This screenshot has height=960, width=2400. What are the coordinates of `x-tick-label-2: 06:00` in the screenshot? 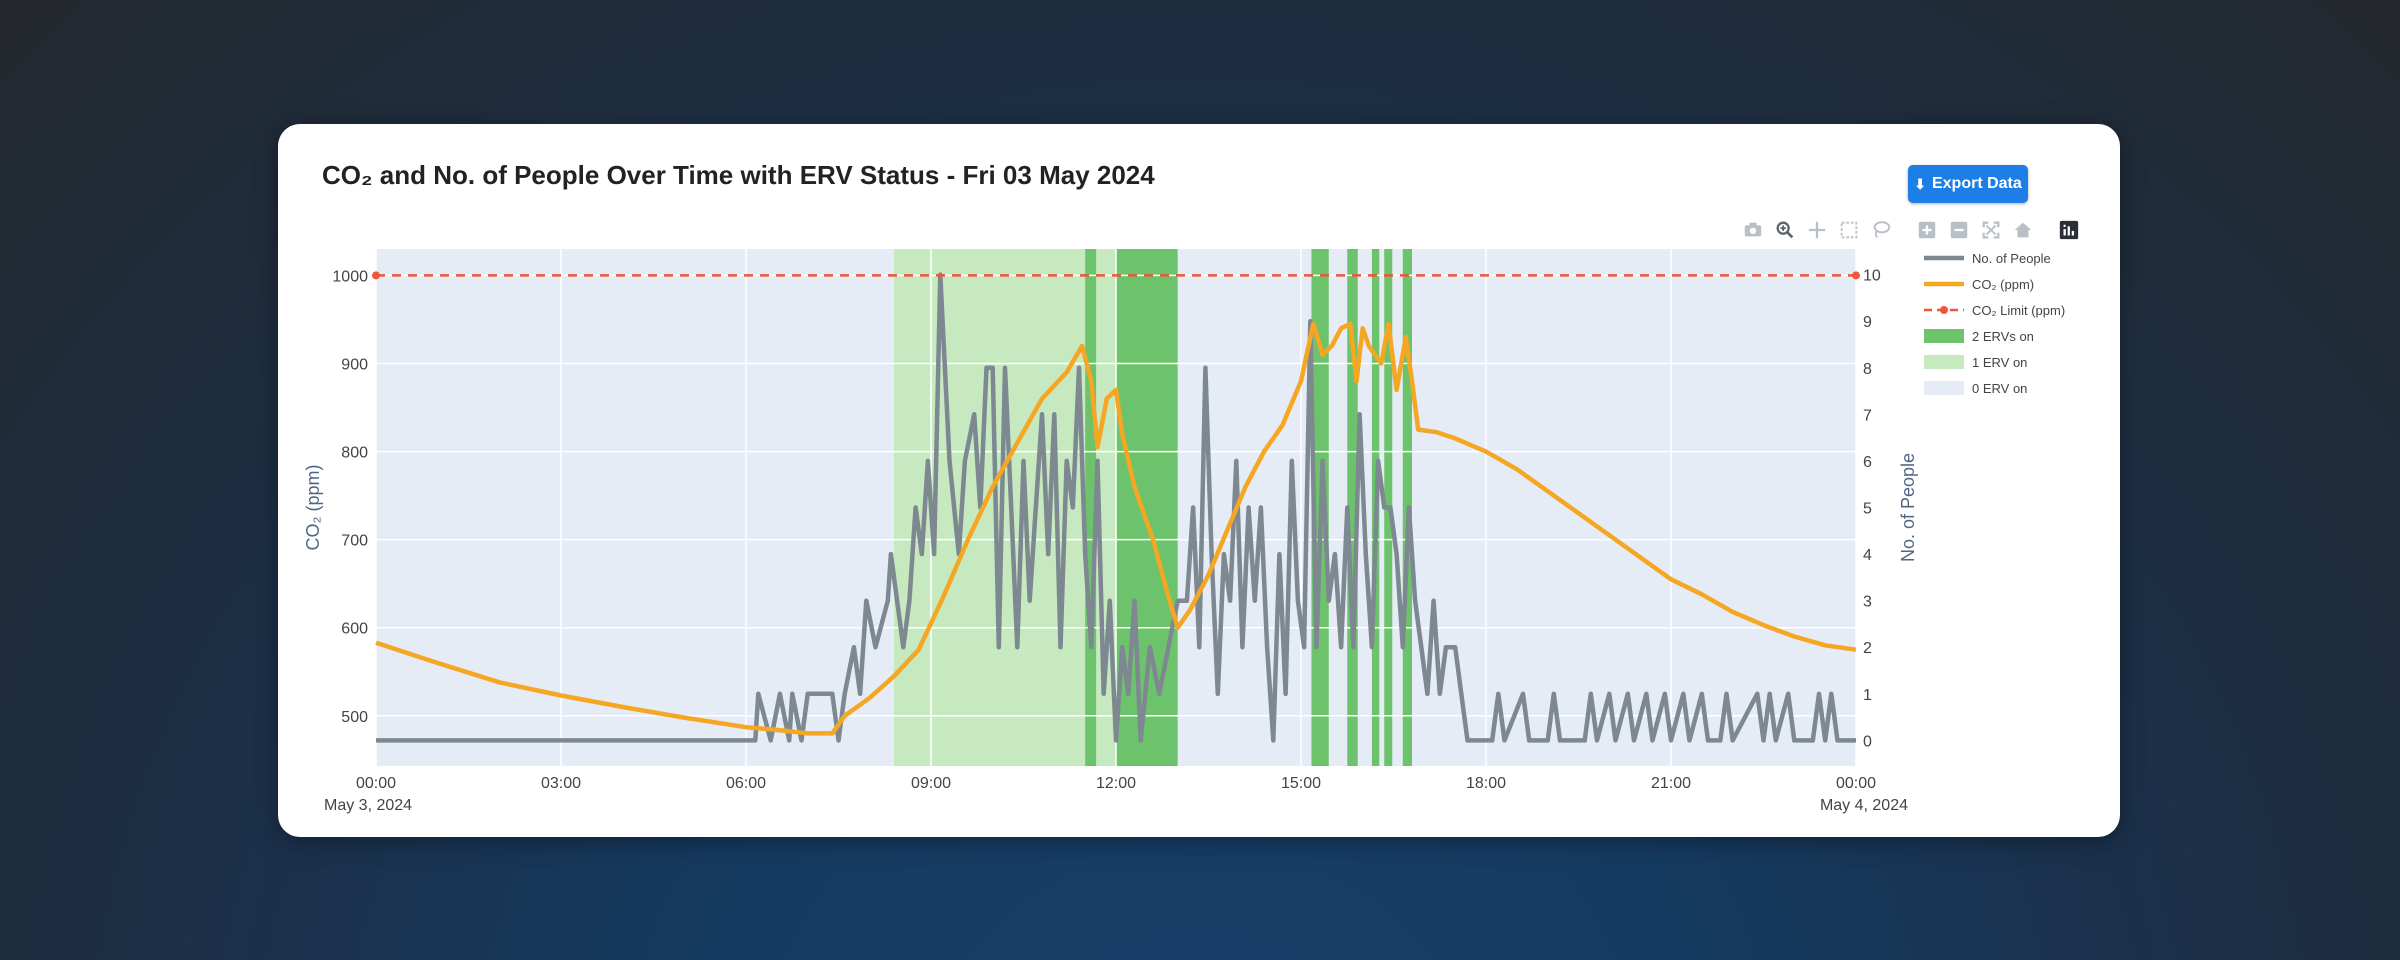 It's located at (746, 783).